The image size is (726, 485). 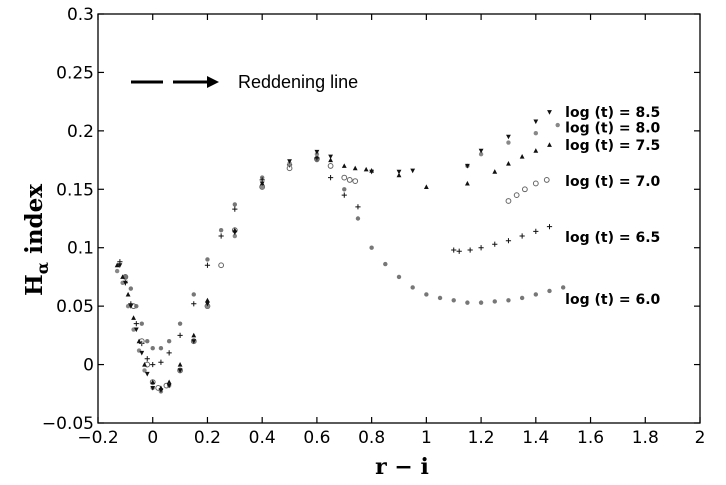 I want to click on x-tick-label: −0.2, so click(x=97, y=438).